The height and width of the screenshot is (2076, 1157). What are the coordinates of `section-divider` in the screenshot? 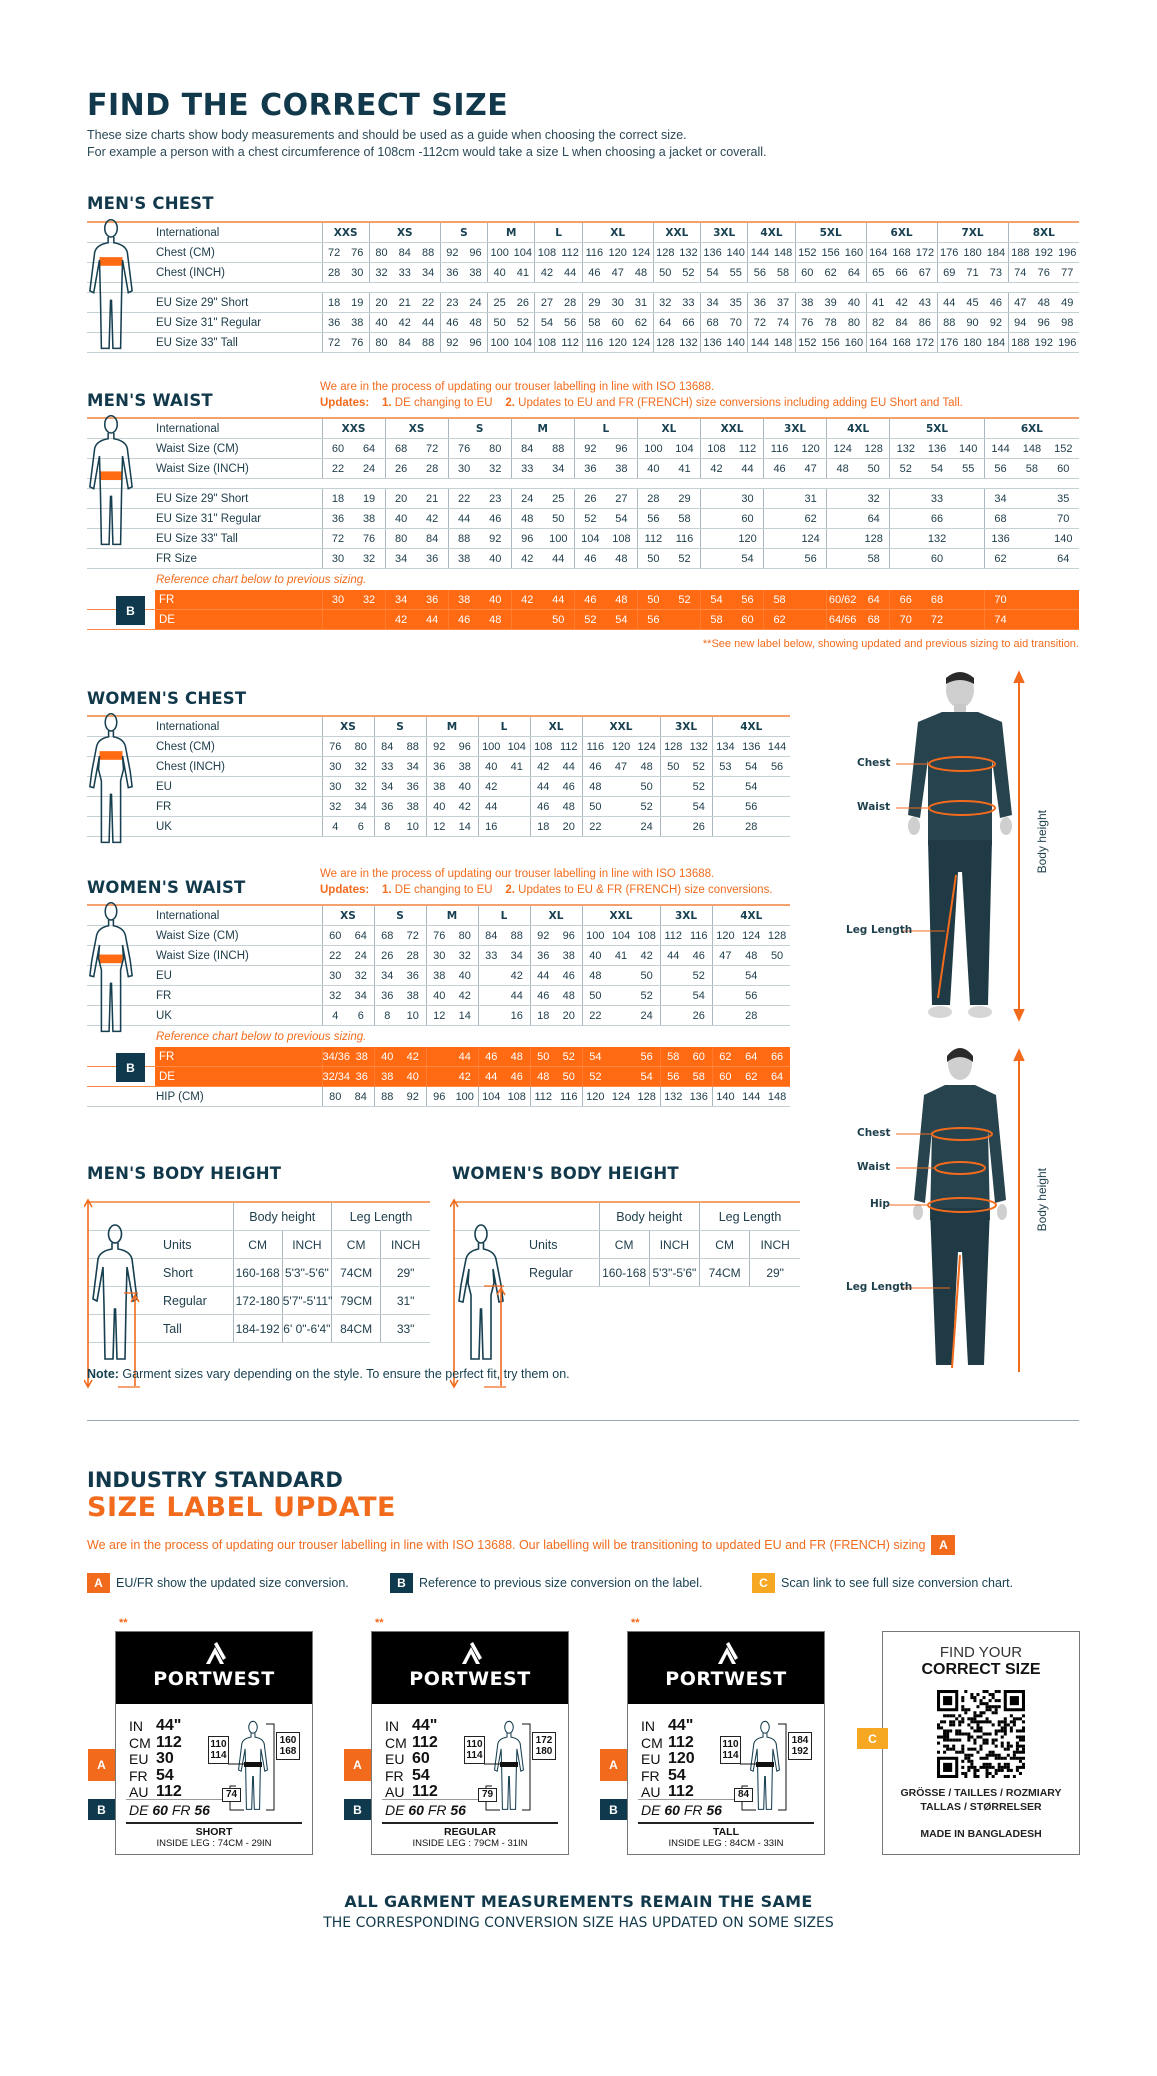 It's located at (583, 1420).